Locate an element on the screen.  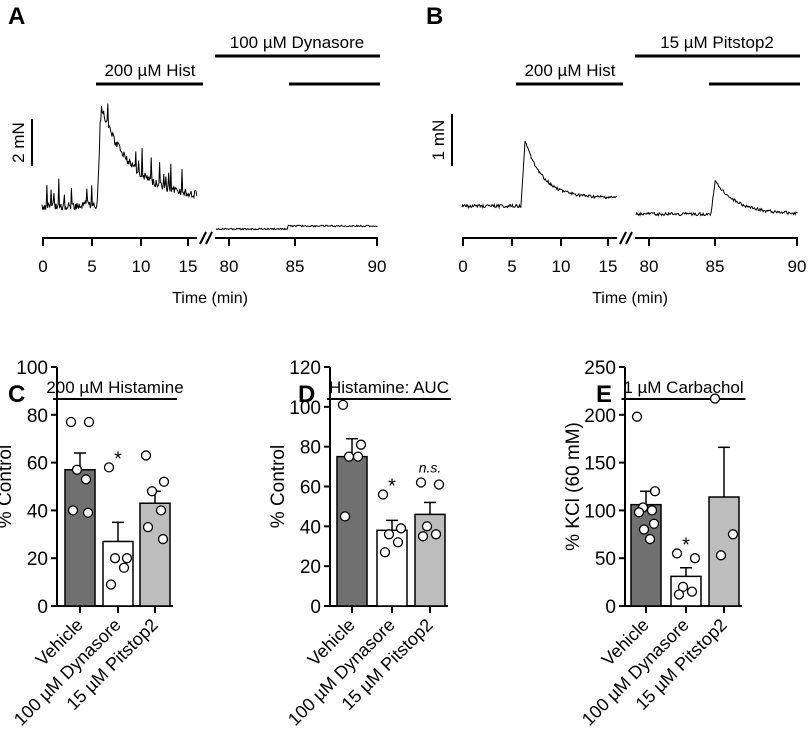
force-trace-control is located at coordinates (539, 175).